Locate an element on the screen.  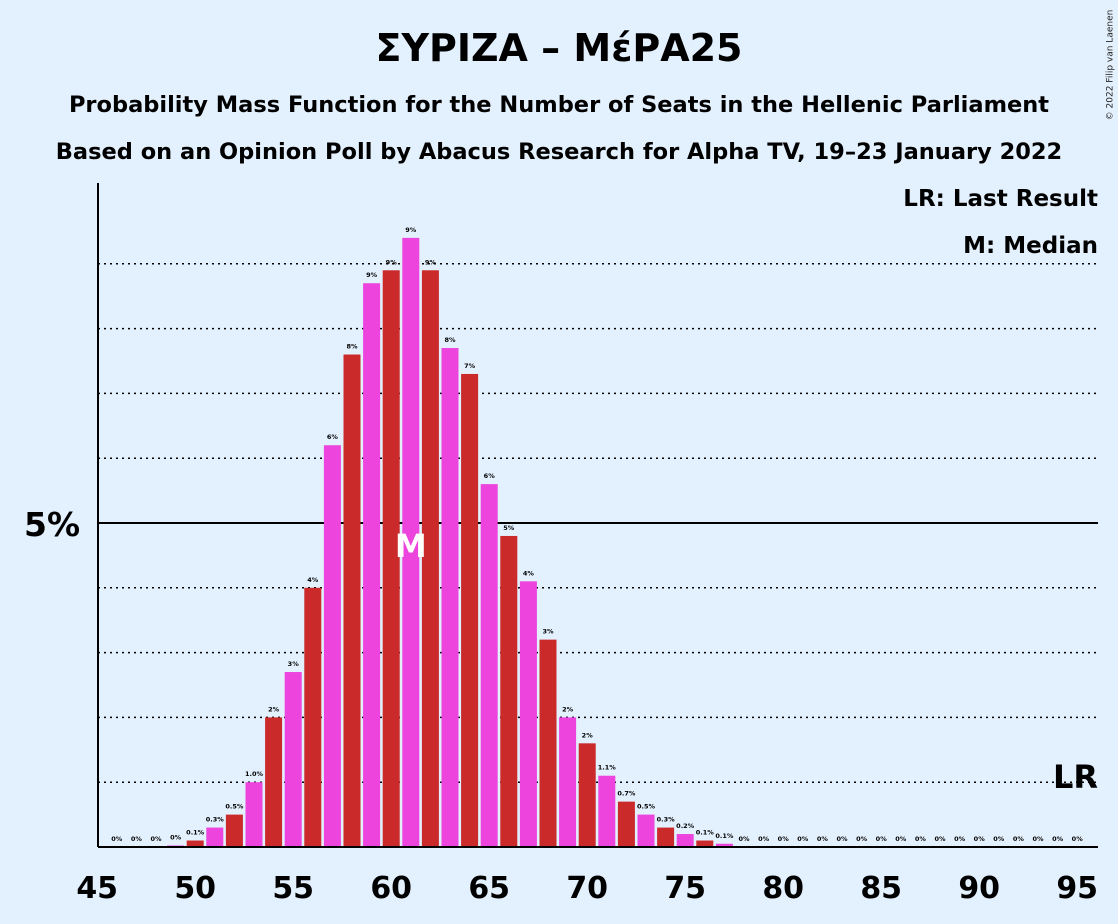
data-label: 1.1% is located at coordinates (607, 768).